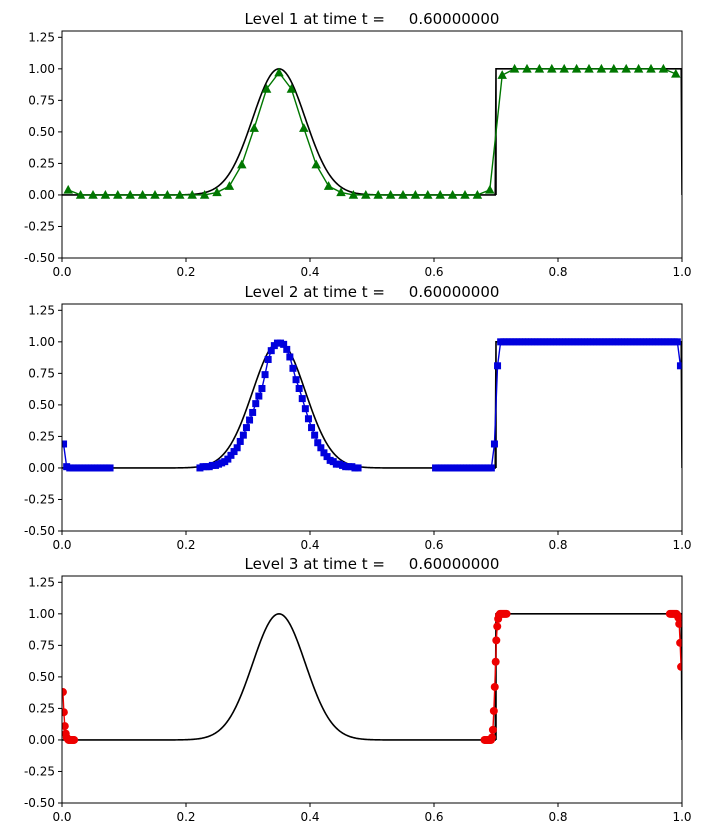  Describe the element at coordinates (372, 292) in the screenshot. I see `chart-title: Level 2 at time t = 0.60000000` at that location.